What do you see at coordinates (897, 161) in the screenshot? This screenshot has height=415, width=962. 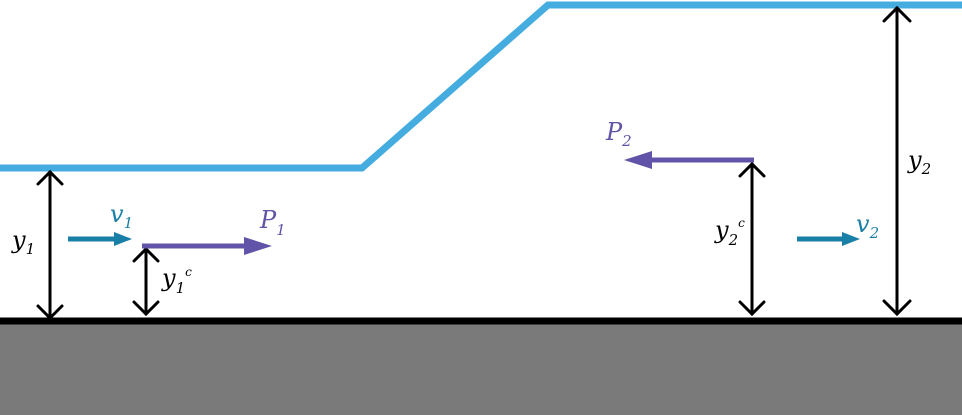 I see `depth-y2-arrow` at bounding box center [897, 161].